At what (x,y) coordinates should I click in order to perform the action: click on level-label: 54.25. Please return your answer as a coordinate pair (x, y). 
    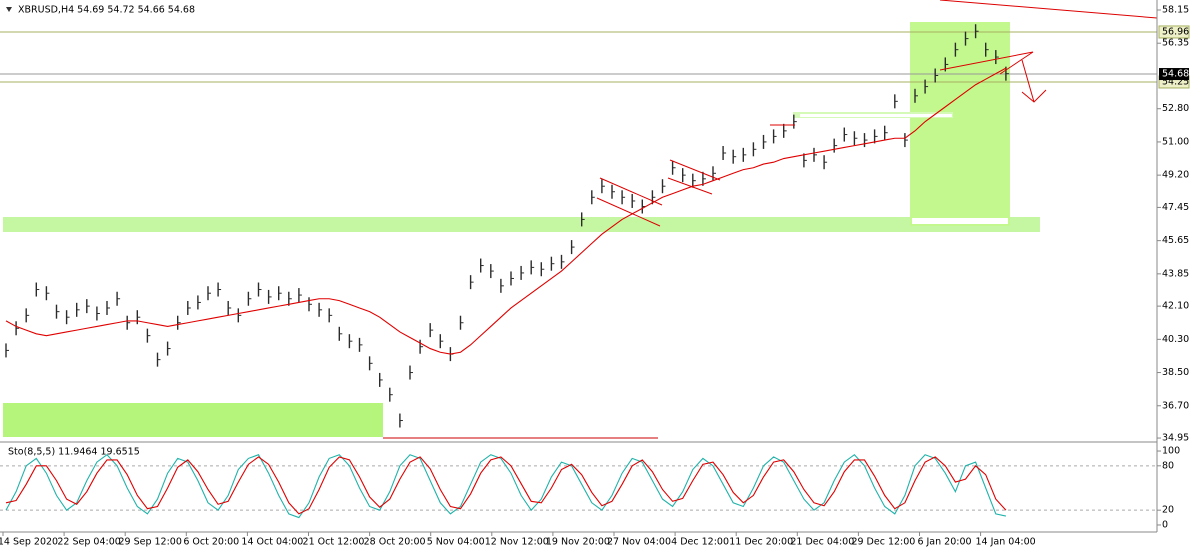
    Looking at the image, I should click on (1175, 81).